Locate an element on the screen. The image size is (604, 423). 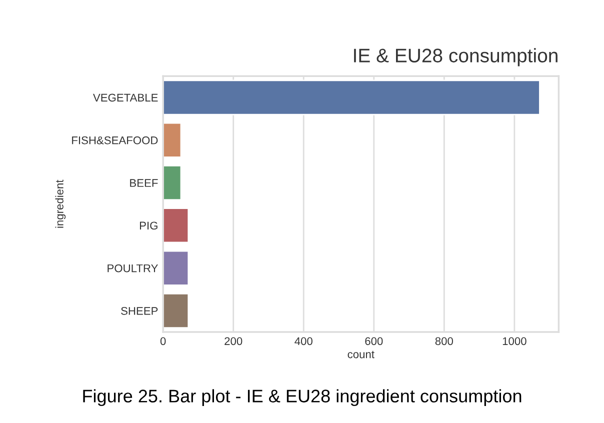
y-tick-label: BEEF is located at coordinates (144, 183).